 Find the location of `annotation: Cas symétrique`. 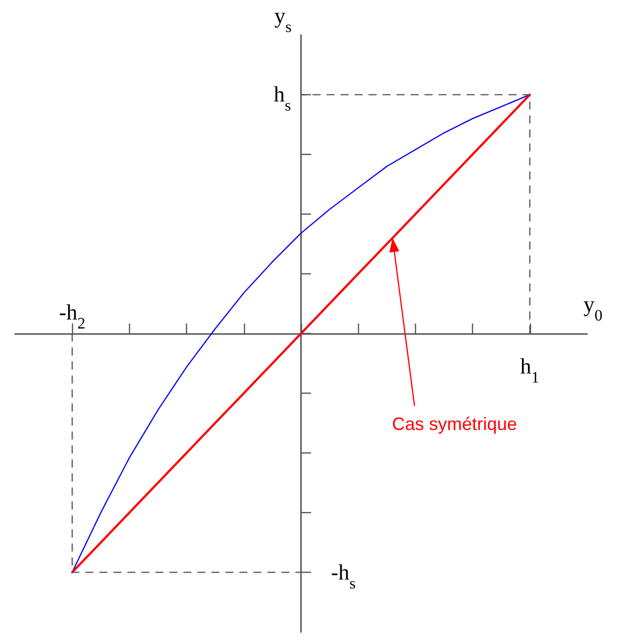

annotation: Cas symétrique is located at coordinates (455, 424).